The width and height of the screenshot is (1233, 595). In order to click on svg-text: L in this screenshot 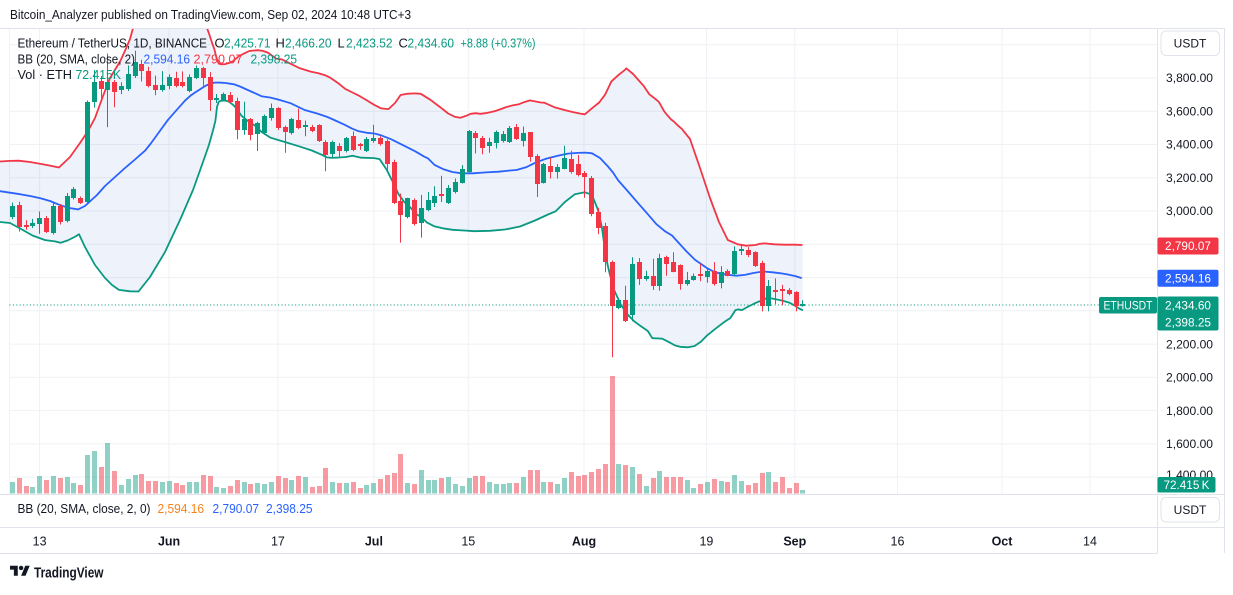, I will do `click(341, 43)`.